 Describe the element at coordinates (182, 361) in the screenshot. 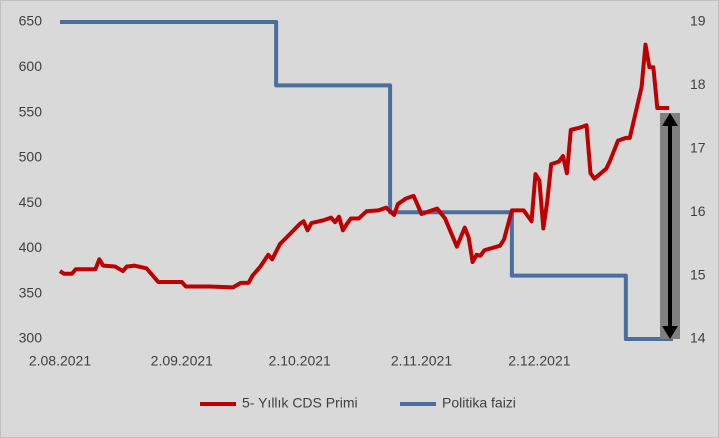

I see `x-tick-label: 2.09.2021` at that location.